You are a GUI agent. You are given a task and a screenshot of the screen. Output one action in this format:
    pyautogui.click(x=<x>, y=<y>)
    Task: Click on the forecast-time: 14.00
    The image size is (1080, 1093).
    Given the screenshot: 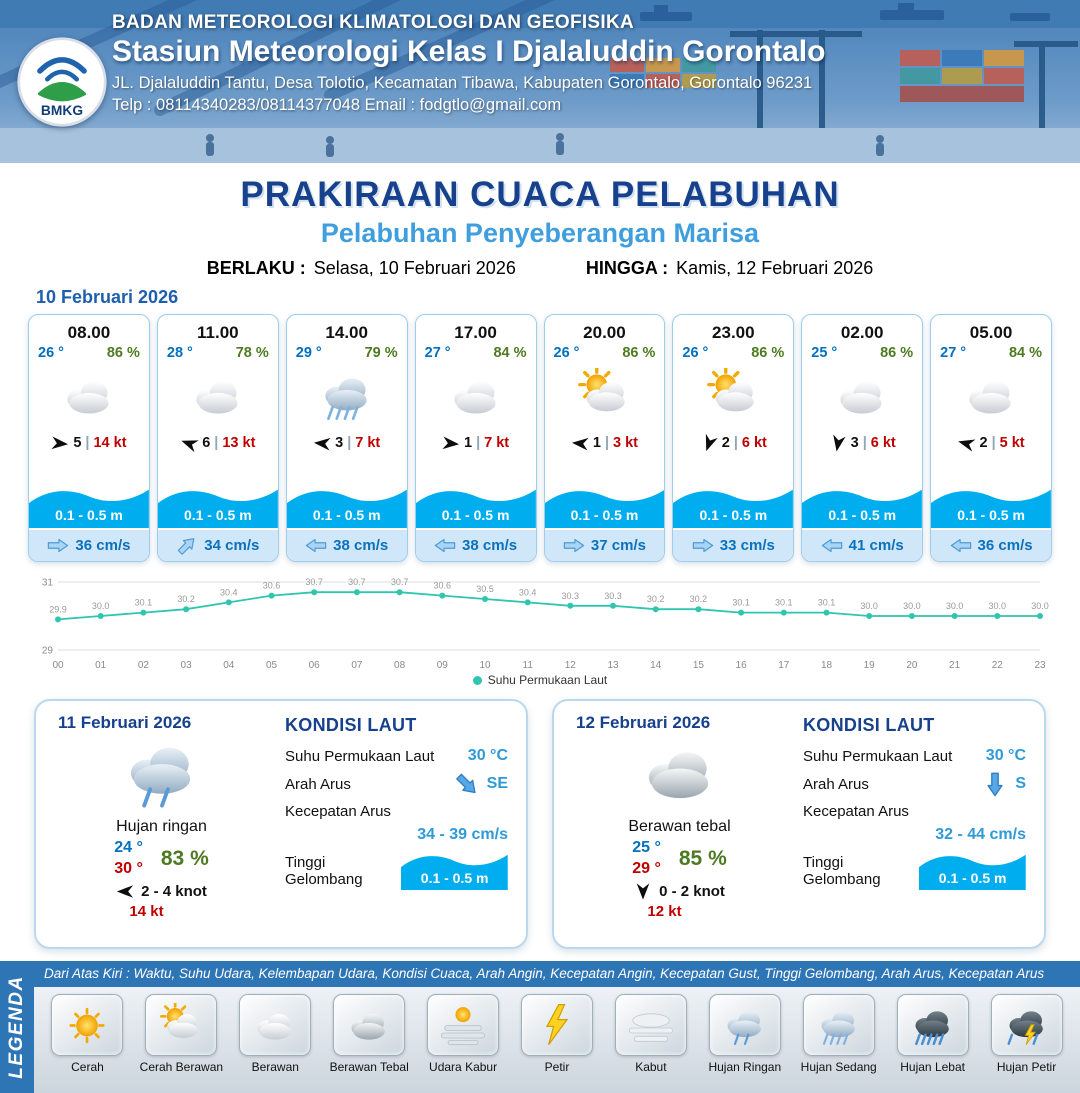 What is the action you would take?
    pyautogui.click(x=346, y=332)
    